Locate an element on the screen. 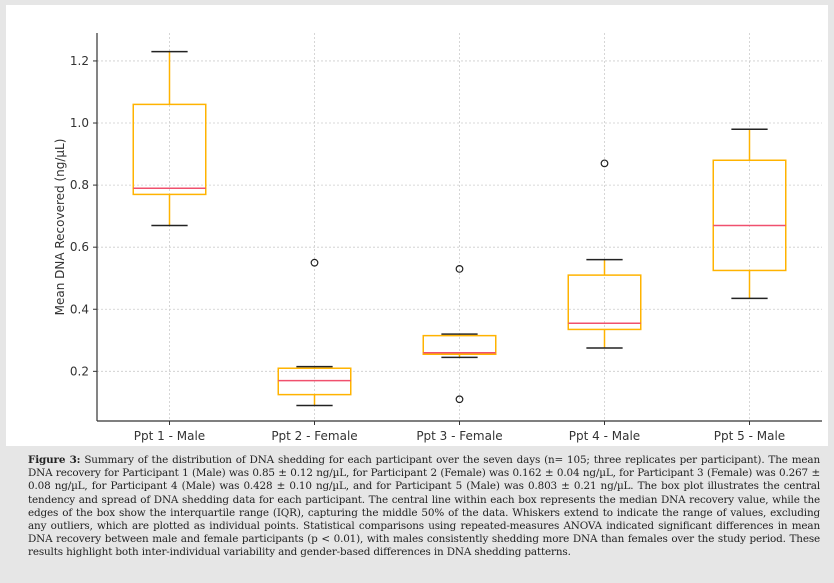 This screenshot has height=583, width=834. y-tick-label: 0.6 is located at coordinates (79, 247).